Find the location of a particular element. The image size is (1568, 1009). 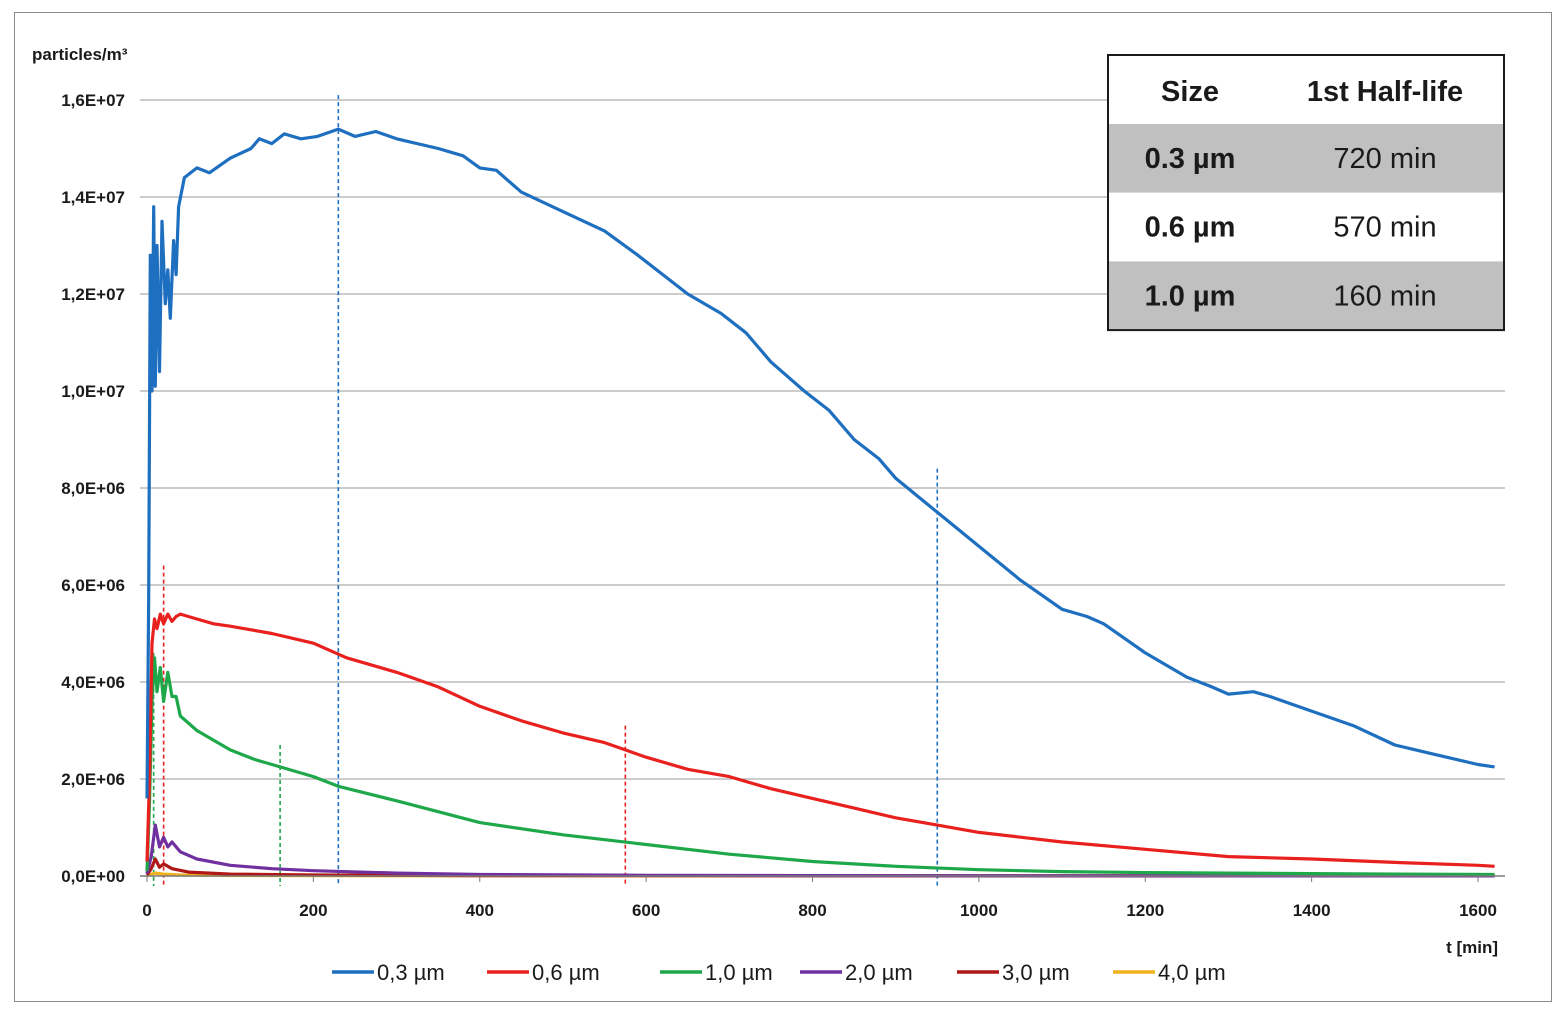

table-header: Size is located at coordinates (1190, 92).